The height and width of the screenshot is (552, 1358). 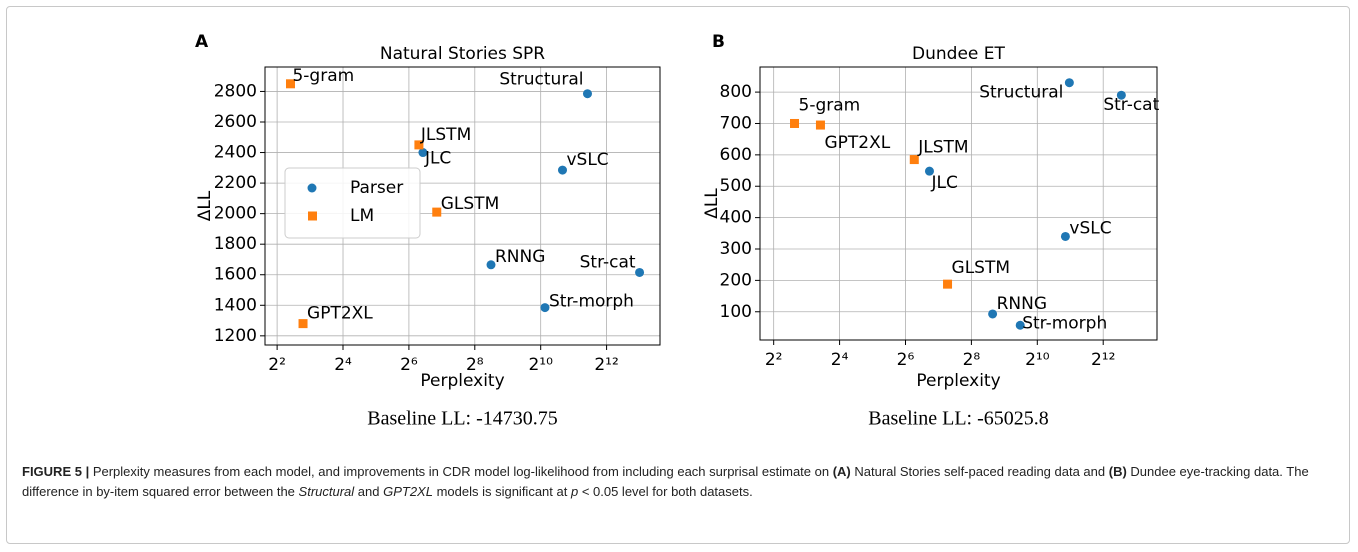 What do you see at coordinates (665, 491) in the screenshot?
I see `caption-text: < 0.05 level for both datasets.` at bounding box center [665, 491].